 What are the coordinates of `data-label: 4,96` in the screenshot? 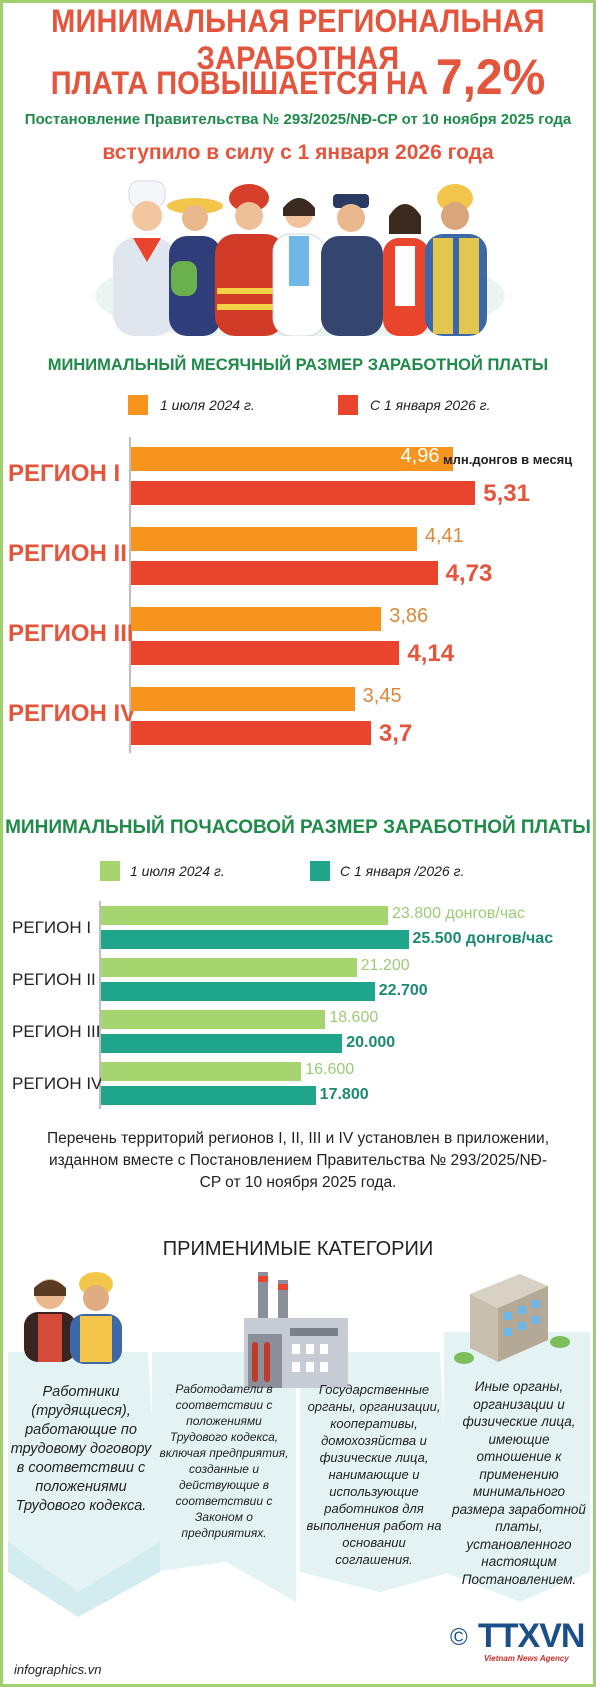 It's located at (420, 456).